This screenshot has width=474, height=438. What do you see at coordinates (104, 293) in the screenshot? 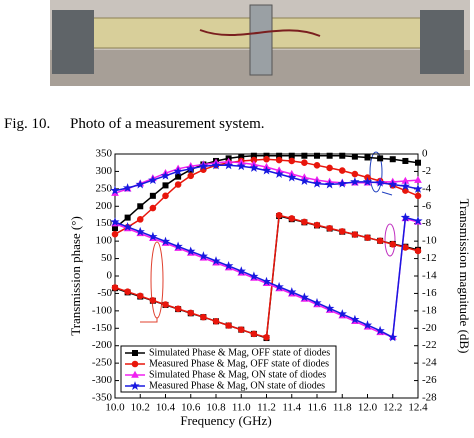
I see `y-tick-label: -50` at bounding box center [104, 293].